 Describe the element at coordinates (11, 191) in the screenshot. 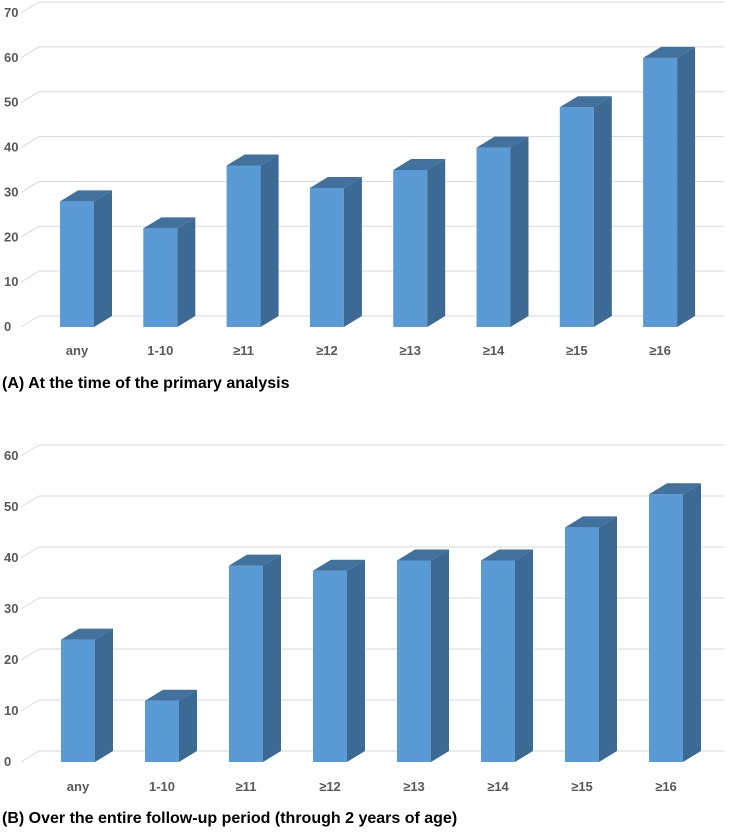

I see `y-tick-label: 30` at that location.